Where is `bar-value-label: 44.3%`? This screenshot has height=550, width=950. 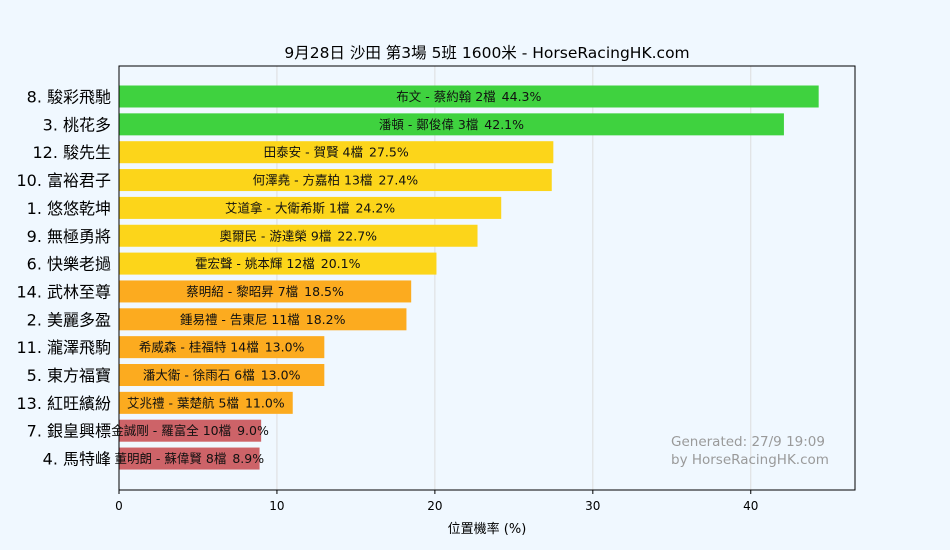 bar-value-label: 44.3% is located at coordinates (522, 96).